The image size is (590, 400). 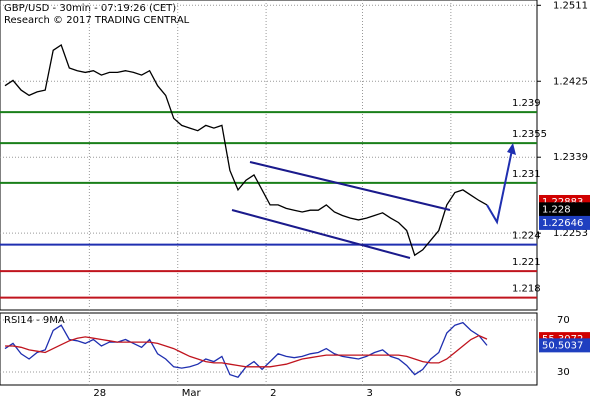 I want to click on x-tick-label: Mar, so click(x=192, y=393).